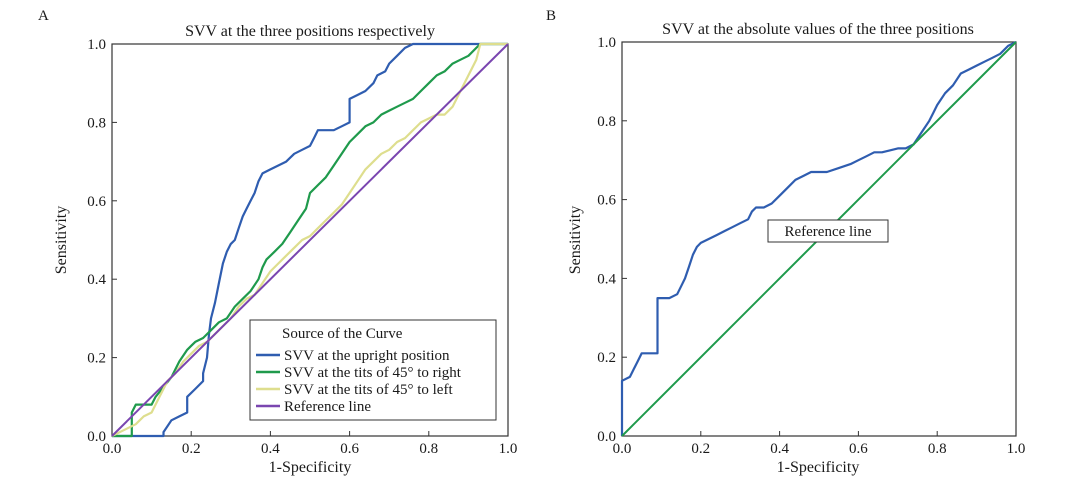 The width and height of the screenshot is (1080, 488). I want to click on panel-a-xtick-label: 0.0, so click(112, 449).